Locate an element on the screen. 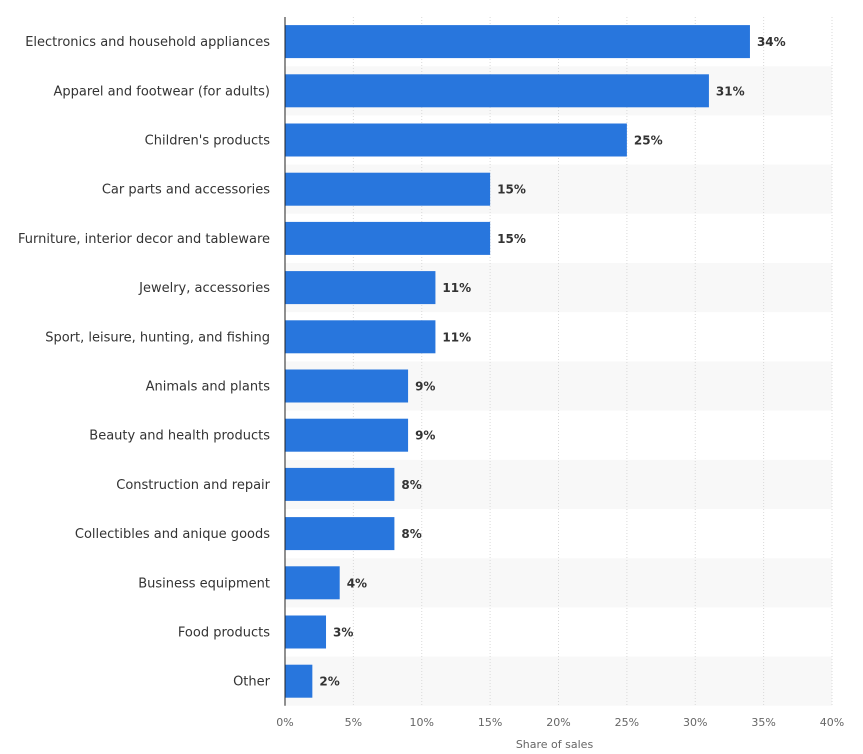 The width and height of the screenshot is (863, 754). category-label: Furniture, interior decor and tableware is located at coordinates (144, 239).